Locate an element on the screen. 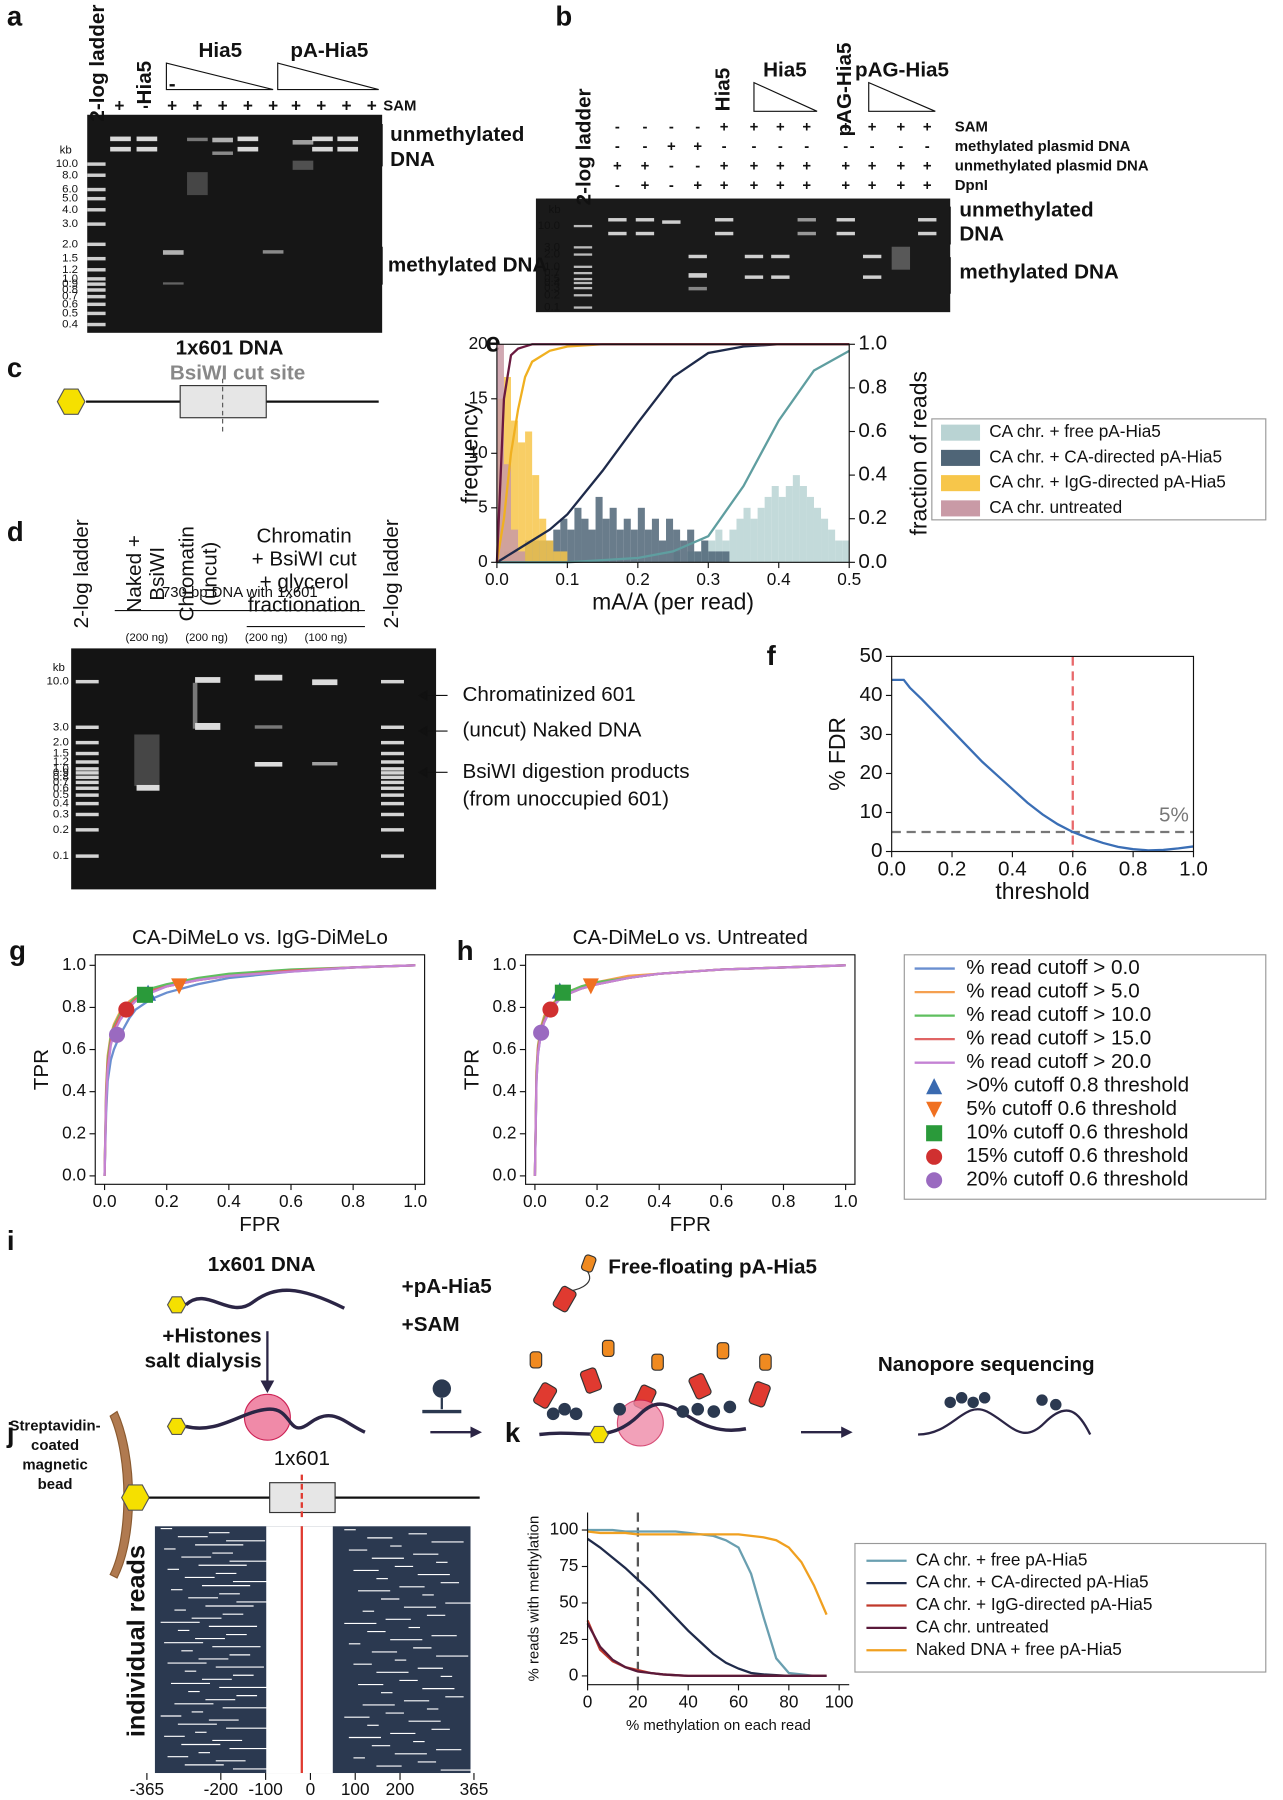 Image resolution: width=1283 pixels, height=1800 pixels. x-axis-label: FPR is located at coordinates (690, 1224).